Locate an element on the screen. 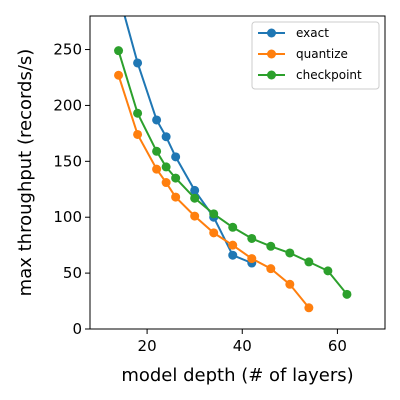 The width and height of the screenshot is (400, 400). y-axis-ticks: 0 50 100 150 200 250 is located at coordinates (71, 189).